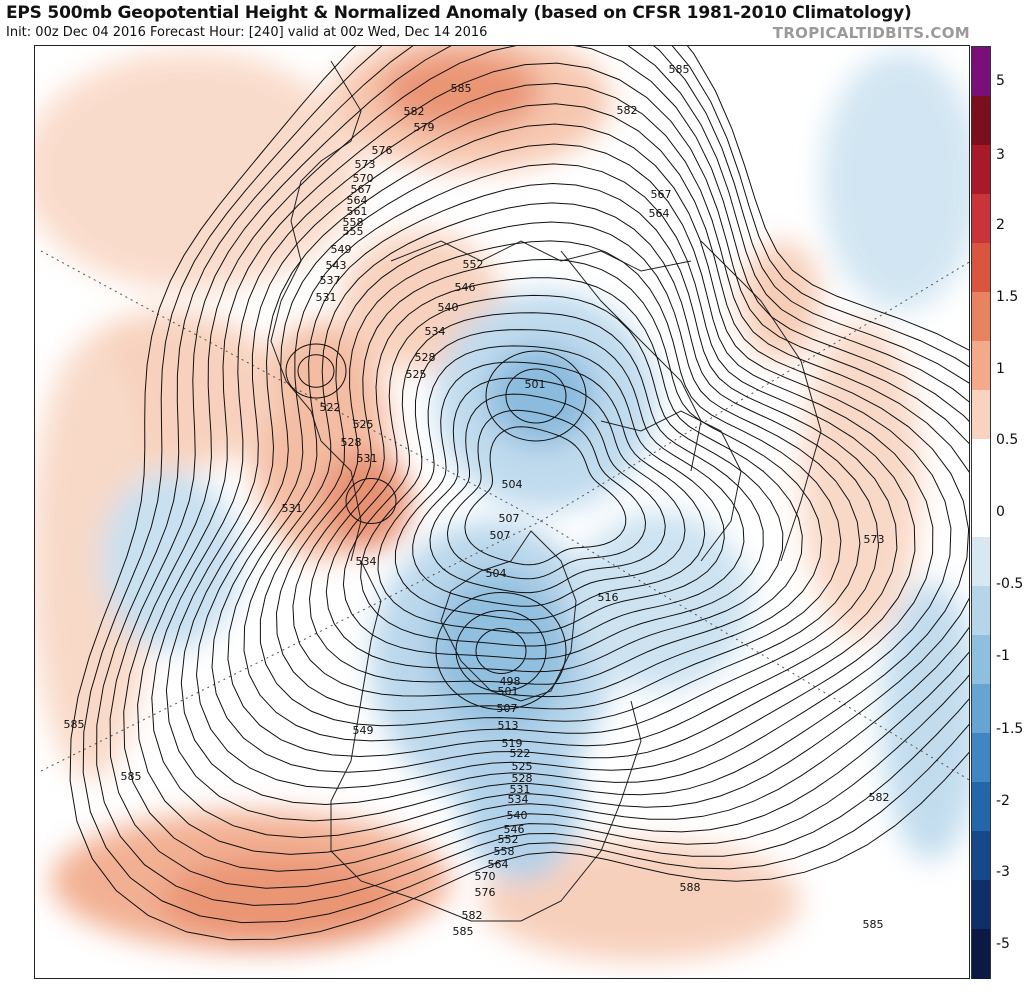 Image resolution: width=1024 pixels, height=1000 pixels. I want to click on colorbar-label: -1, so click(1003, 656).